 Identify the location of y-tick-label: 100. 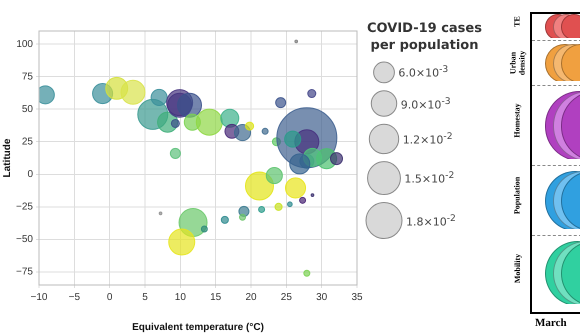
(25, 44).